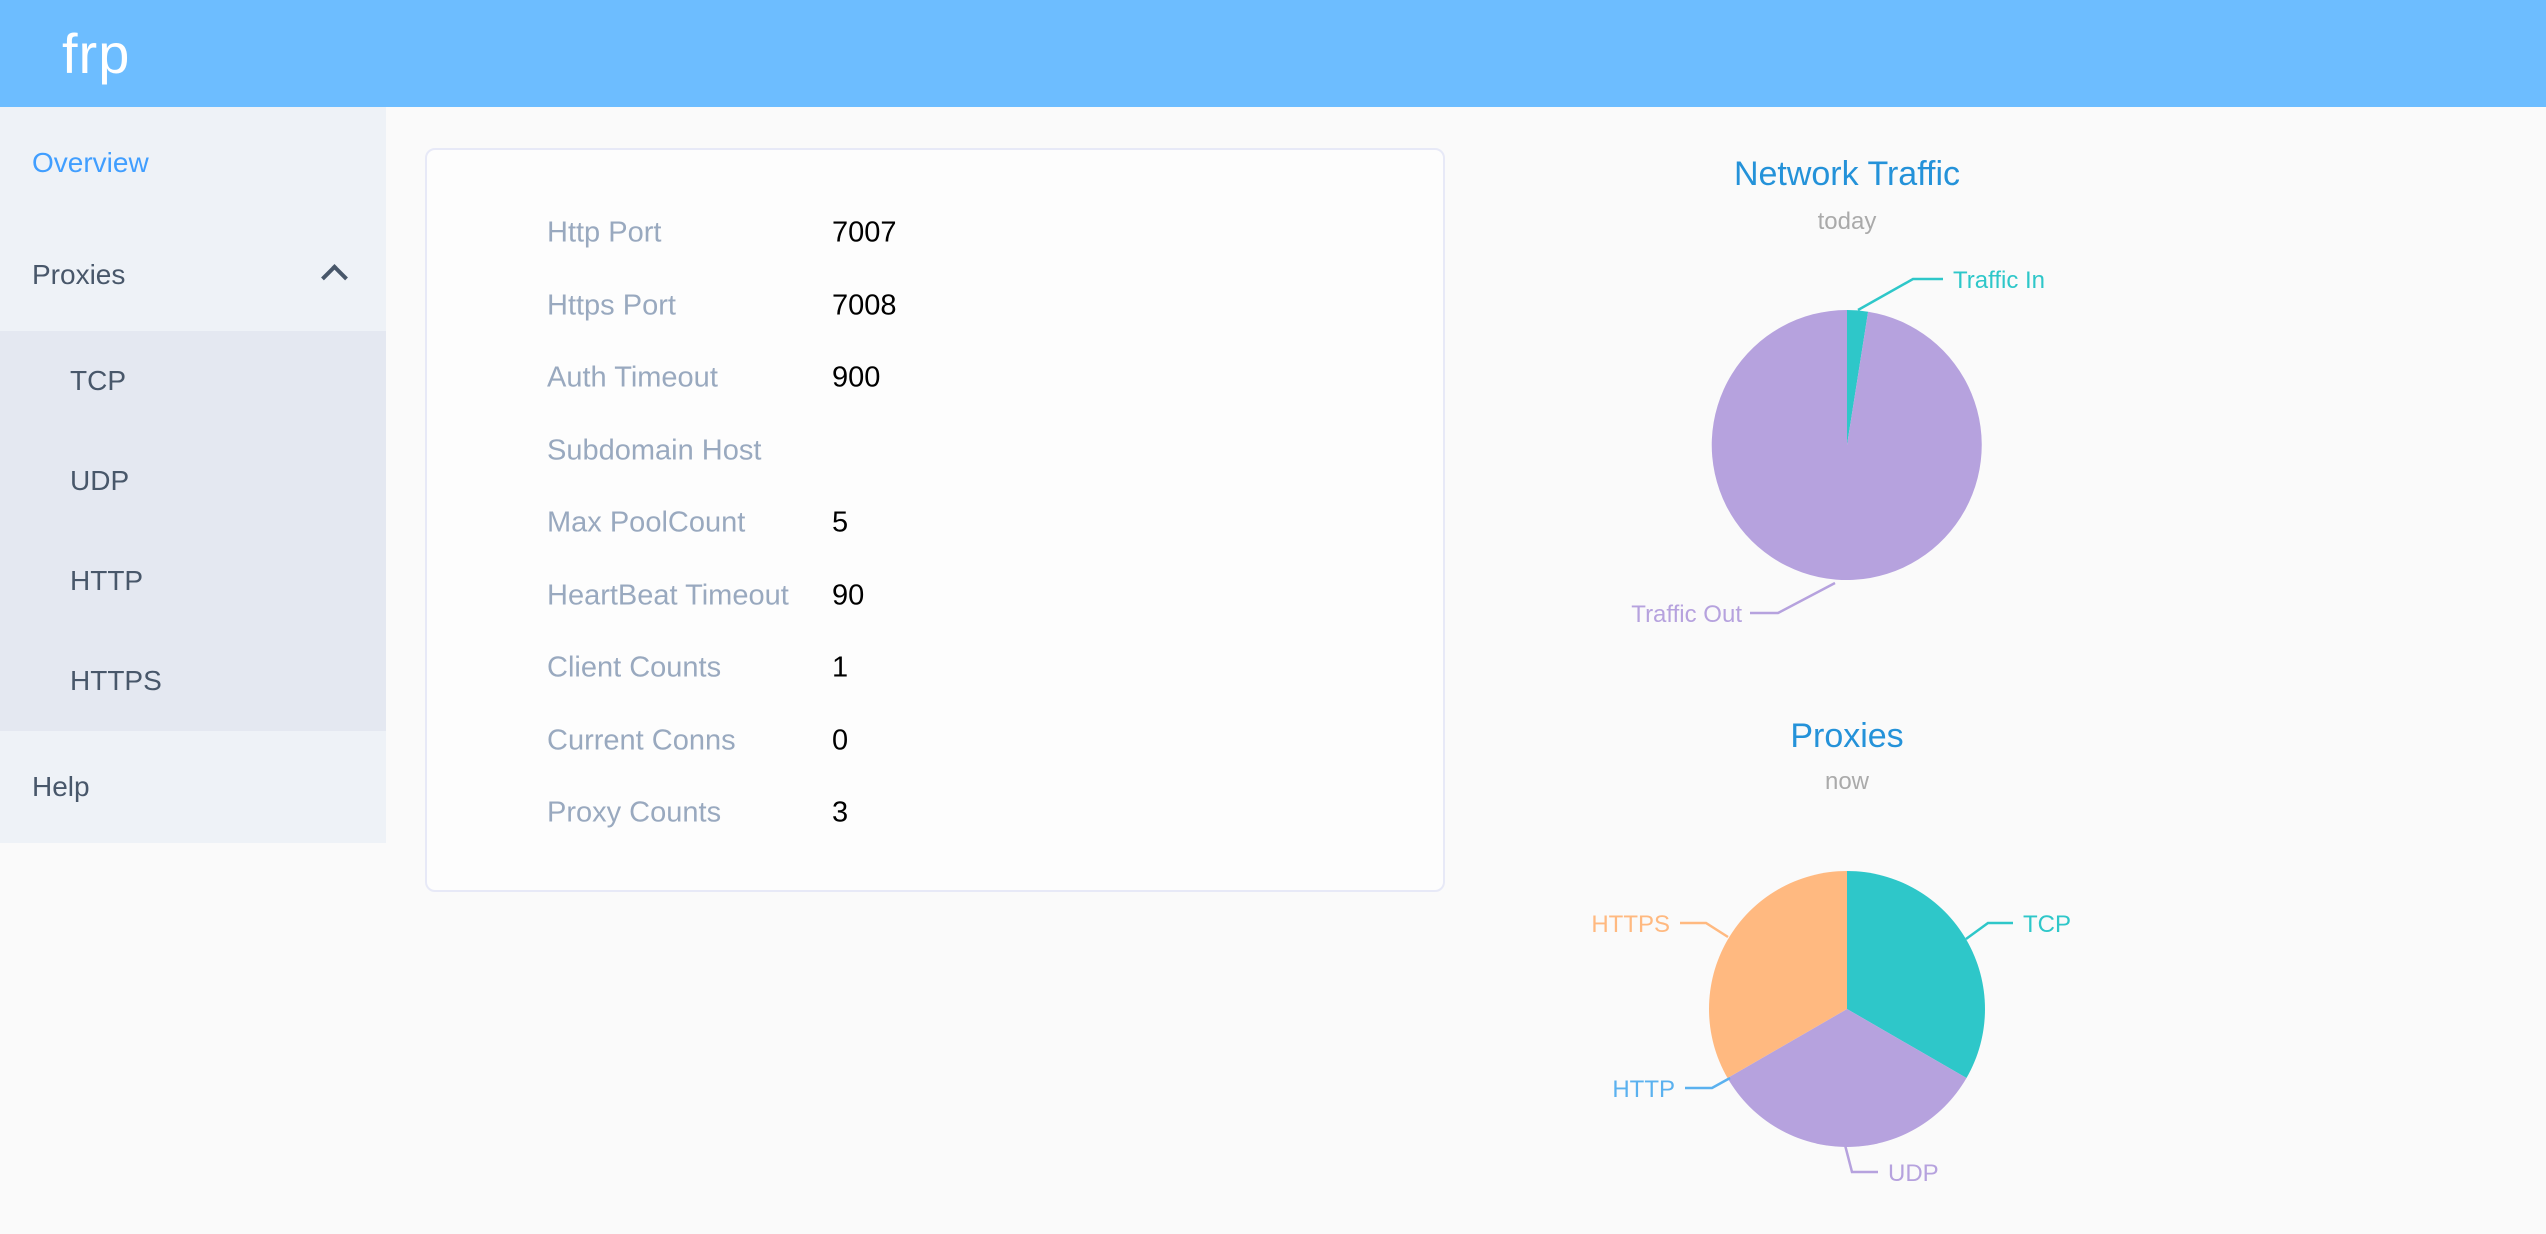 The image size is (2546, 1234). What do you see at coordinates (1847, 736) in the screenshot?
I see `proxies-chart-title: Proxies` at bounding box center [1847, 736].